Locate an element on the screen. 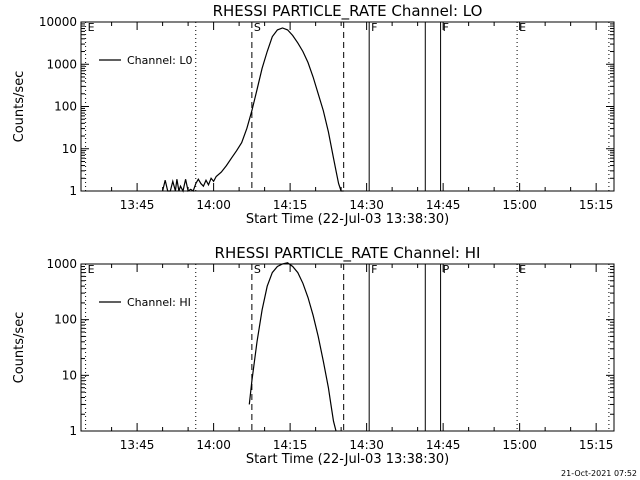 This screenshot has height=480, width=640. chart-title: RHESSI PARTICLE_RATE Channel: HI is located at coordinates (348, 253).